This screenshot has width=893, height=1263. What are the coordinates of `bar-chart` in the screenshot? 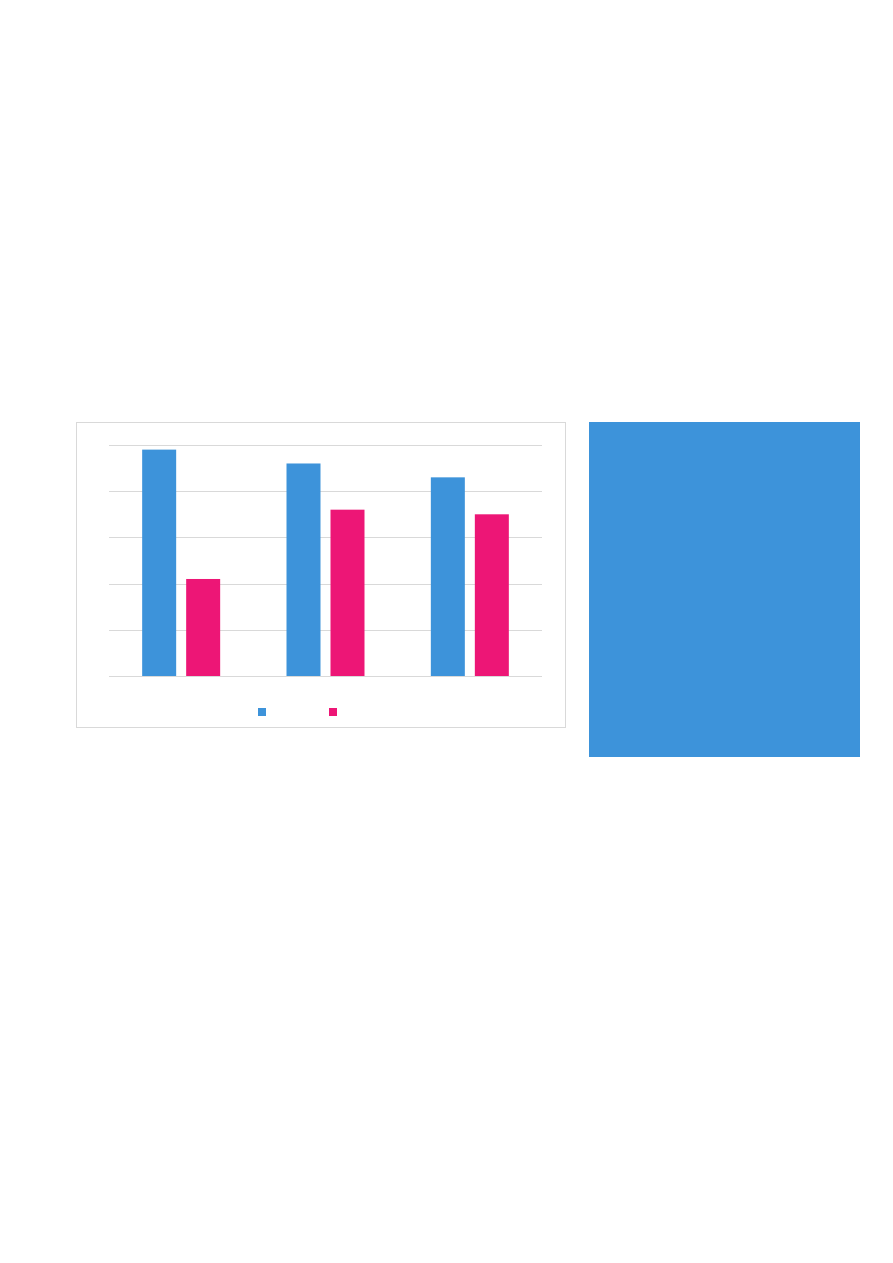 It's located at (325, 580).